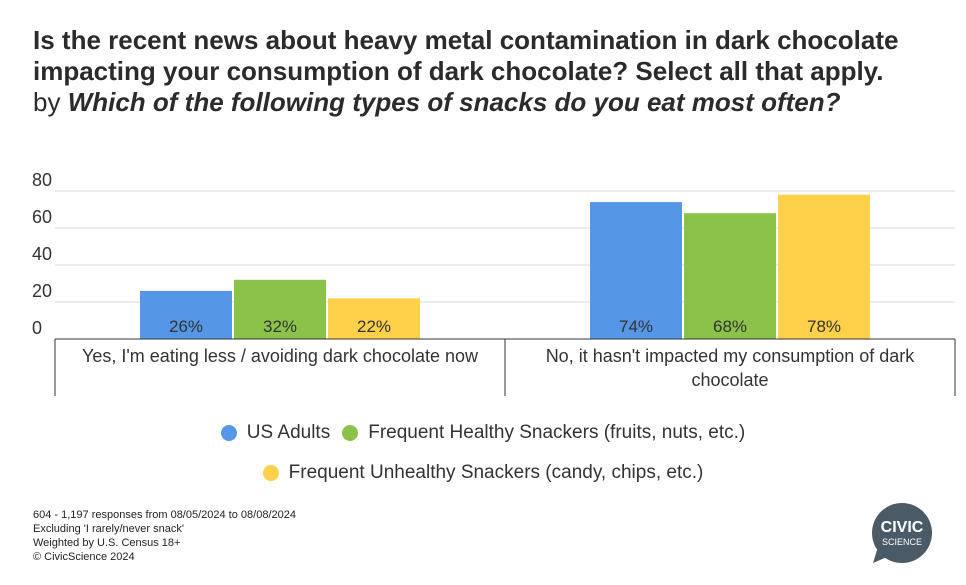 This screenshot has height=585, width=966. What do you see at coordinates (902, 542) in the screenshot?
I see `logo-word-science: SCIENCE` at bounding box center [902, 542].